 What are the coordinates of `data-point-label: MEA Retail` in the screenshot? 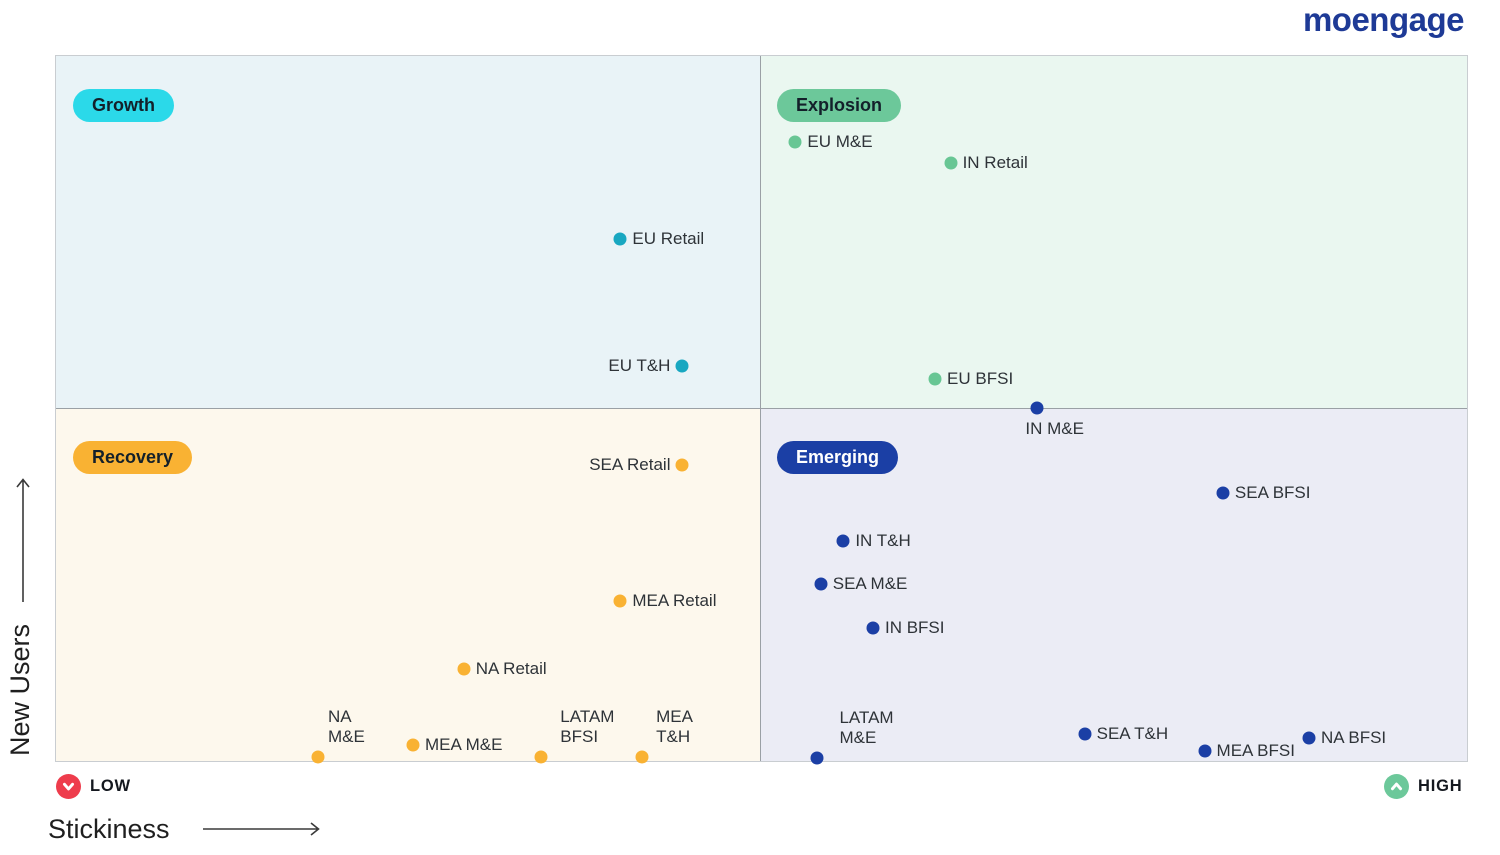 It's located at (674, 600).